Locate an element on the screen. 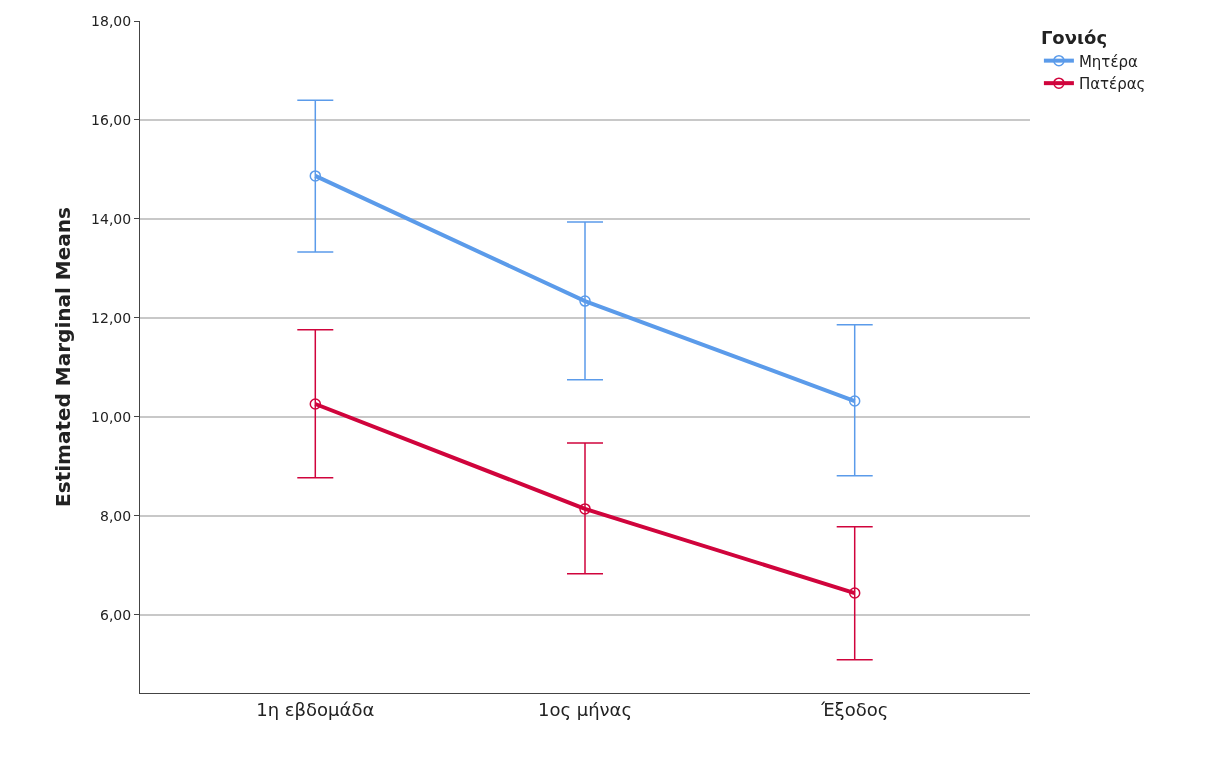  y-tick-label: 8,00 is located at coordinates (116, 515).